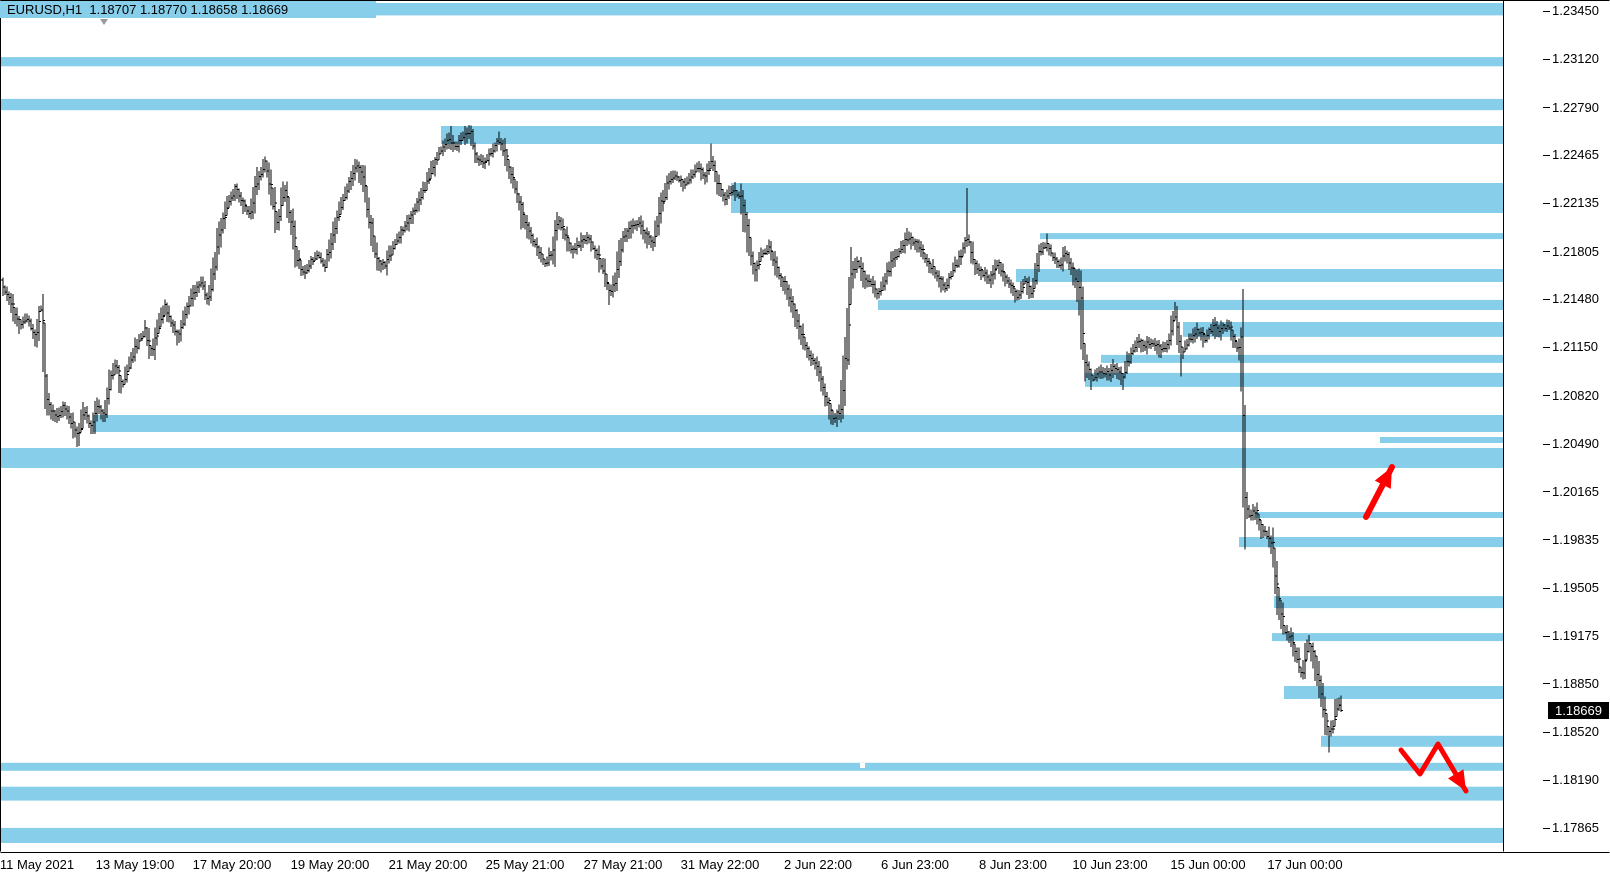 This screenshot has height=884, width=1610. What do you see at coordinates (1575, 683) in the screenshot?
I see `price-axis-label: 1.18850` at bounding box center [1575, 683].